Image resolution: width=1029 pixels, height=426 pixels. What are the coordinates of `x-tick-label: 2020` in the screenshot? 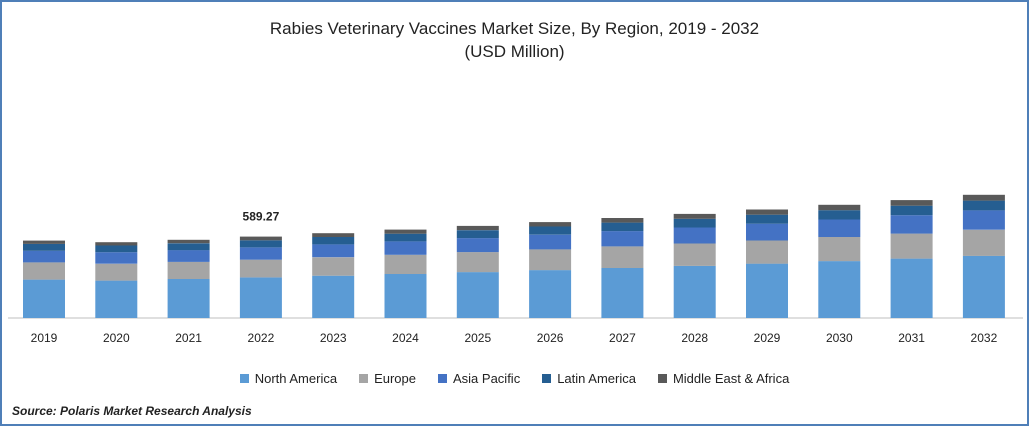 It's located at (116, 338).